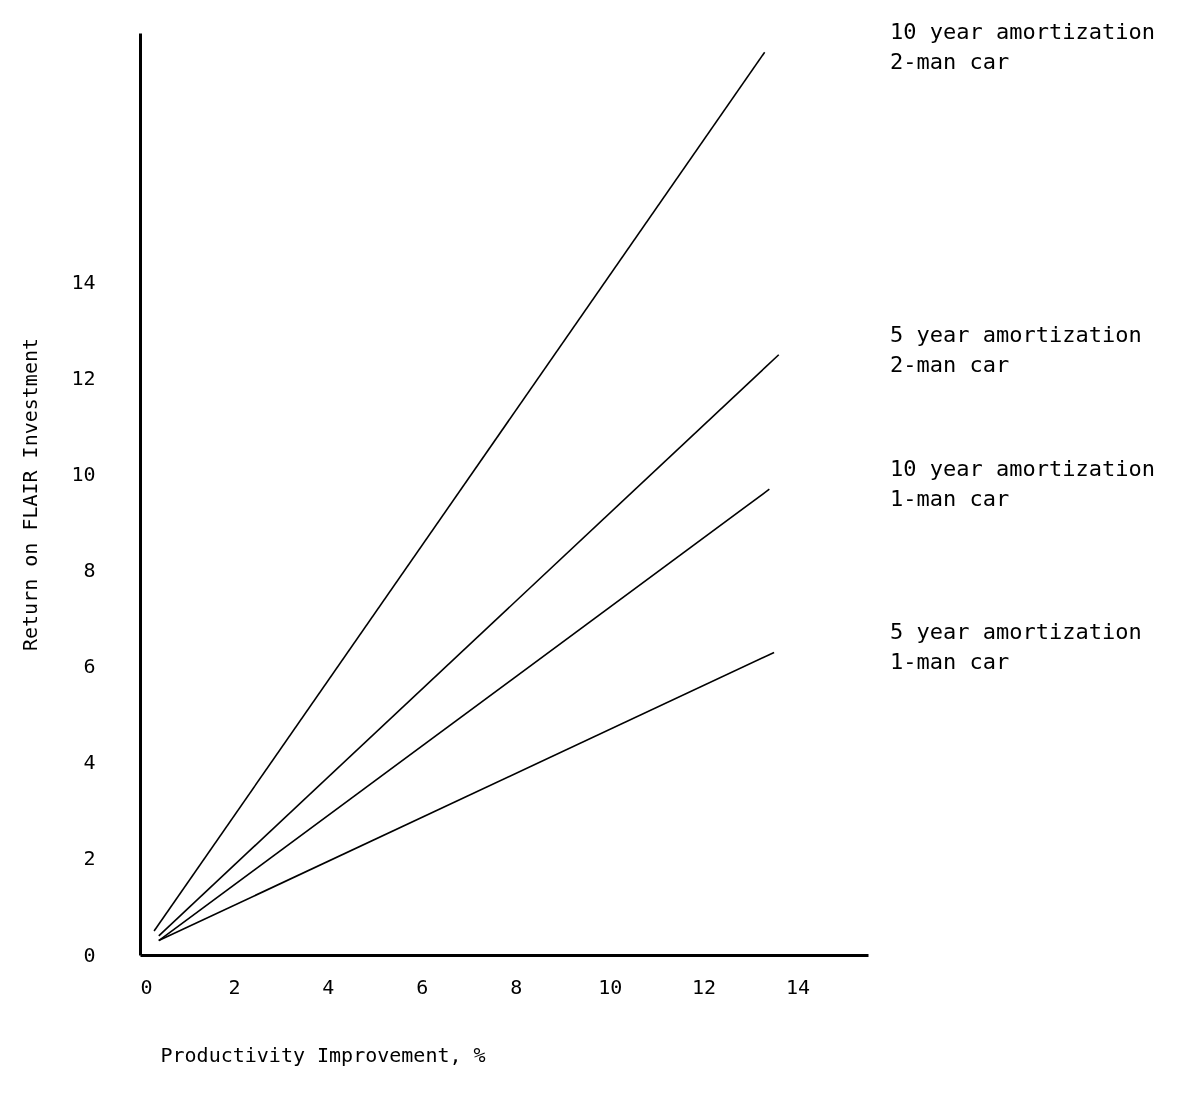  Describe the element at coordinates (1016, 647) in the screenshot. I see `text: 5 year amortization 1-man car` at that location.